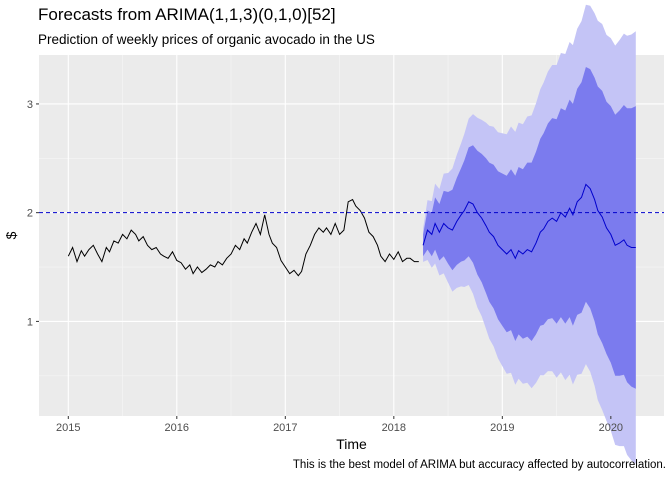  What do you see at coordinates (11, 235) in the screenshot?
I see `y-axis-label: $` at bounding box center [11, 235].